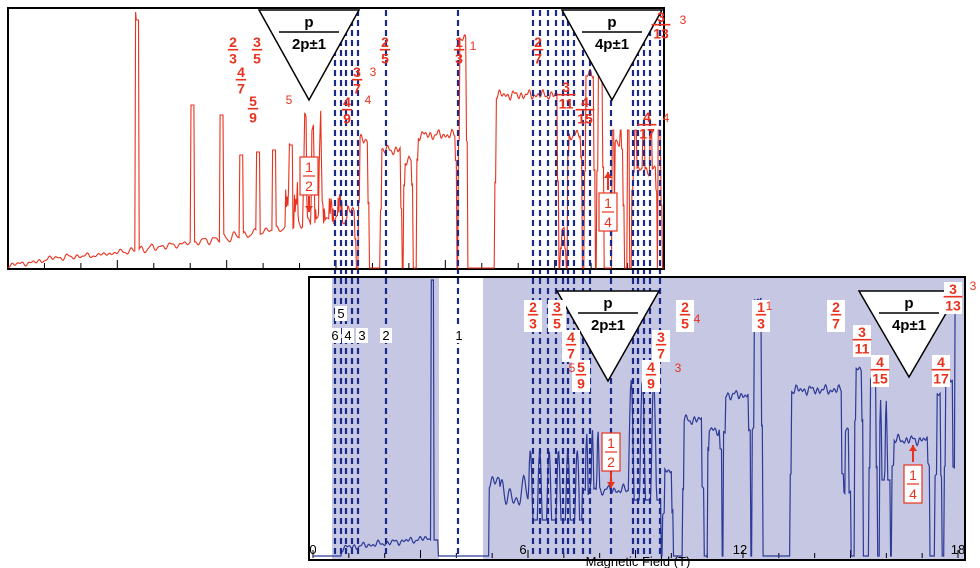 The image size is (980, 568). What do you see at coordinates (608, 175) in the screenshot?
I see `top-arrow-quarter-head` at bounding box center [608, 175].